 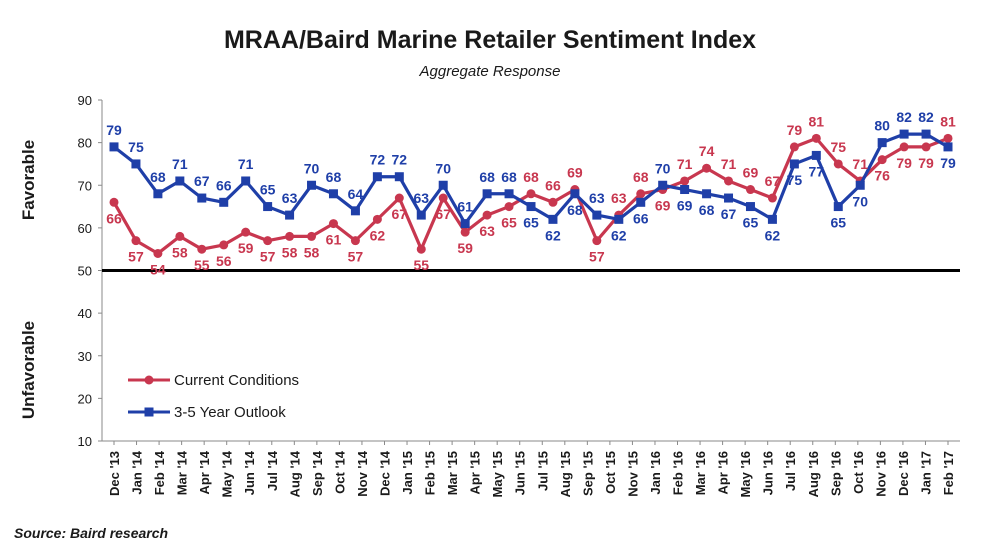 What do you see at coordinates (565, 474) in the screenshot?
I see `x-tick-label: Aug '15` at bounding box center [565, 474].